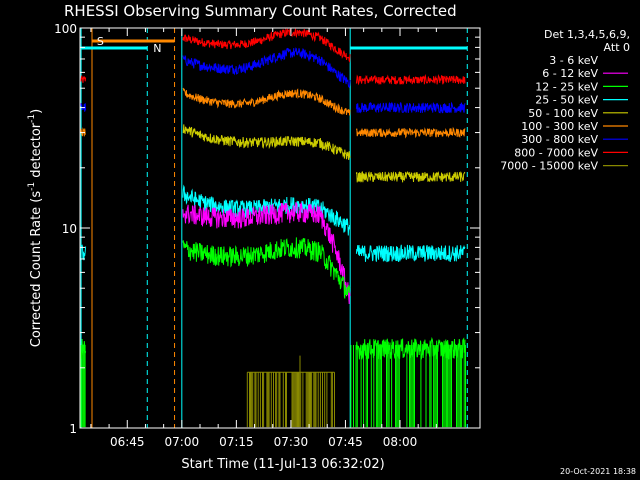 This screenshot has width=640, height=480. Describe the element at coordinates (400, 442) in the screenshot. I see `x-tick-label: 08:00` at that location.